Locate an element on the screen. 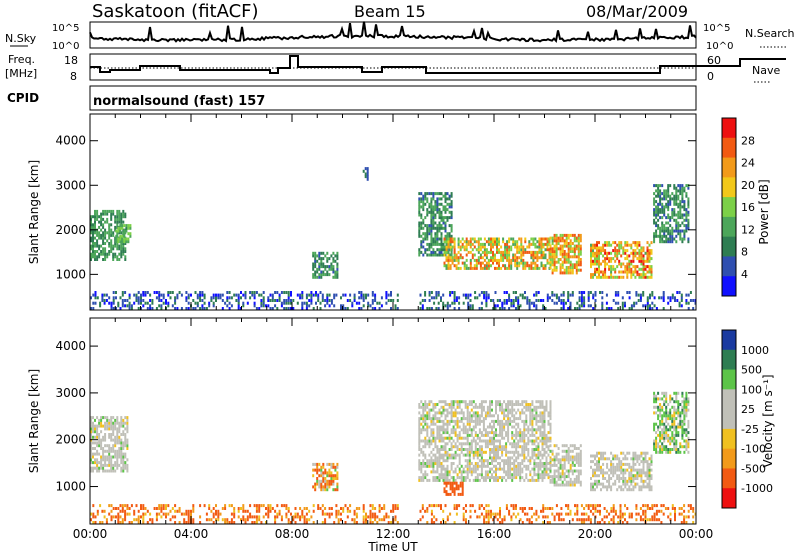 The image size is (800, 554). left-tick-top: 10^5 is located at coordinates (65, 28).